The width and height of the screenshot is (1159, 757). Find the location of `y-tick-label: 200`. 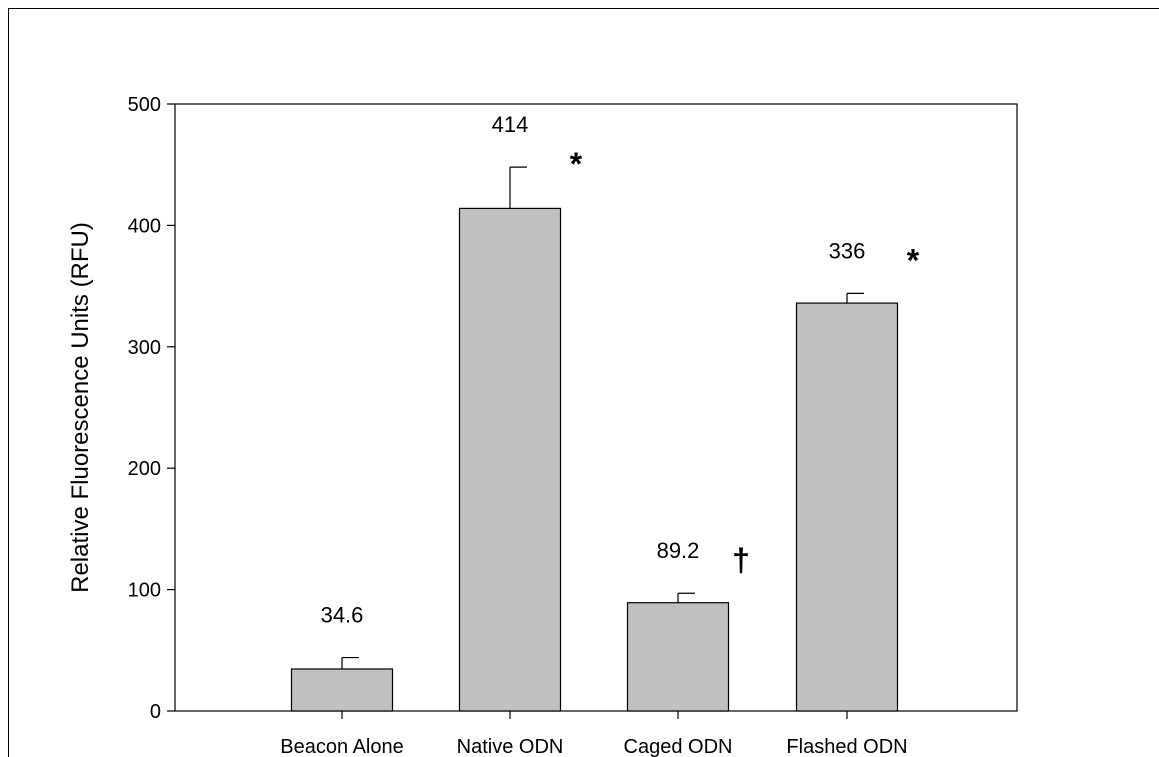

y-tick-label: 200 is located at coordinates (144, 469).